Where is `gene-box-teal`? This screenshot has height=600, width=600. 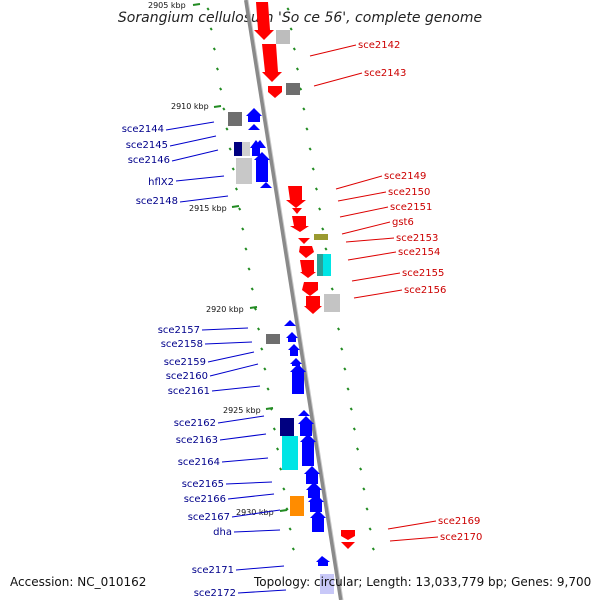
gene-box-teal is located at coordinates (320, 265).